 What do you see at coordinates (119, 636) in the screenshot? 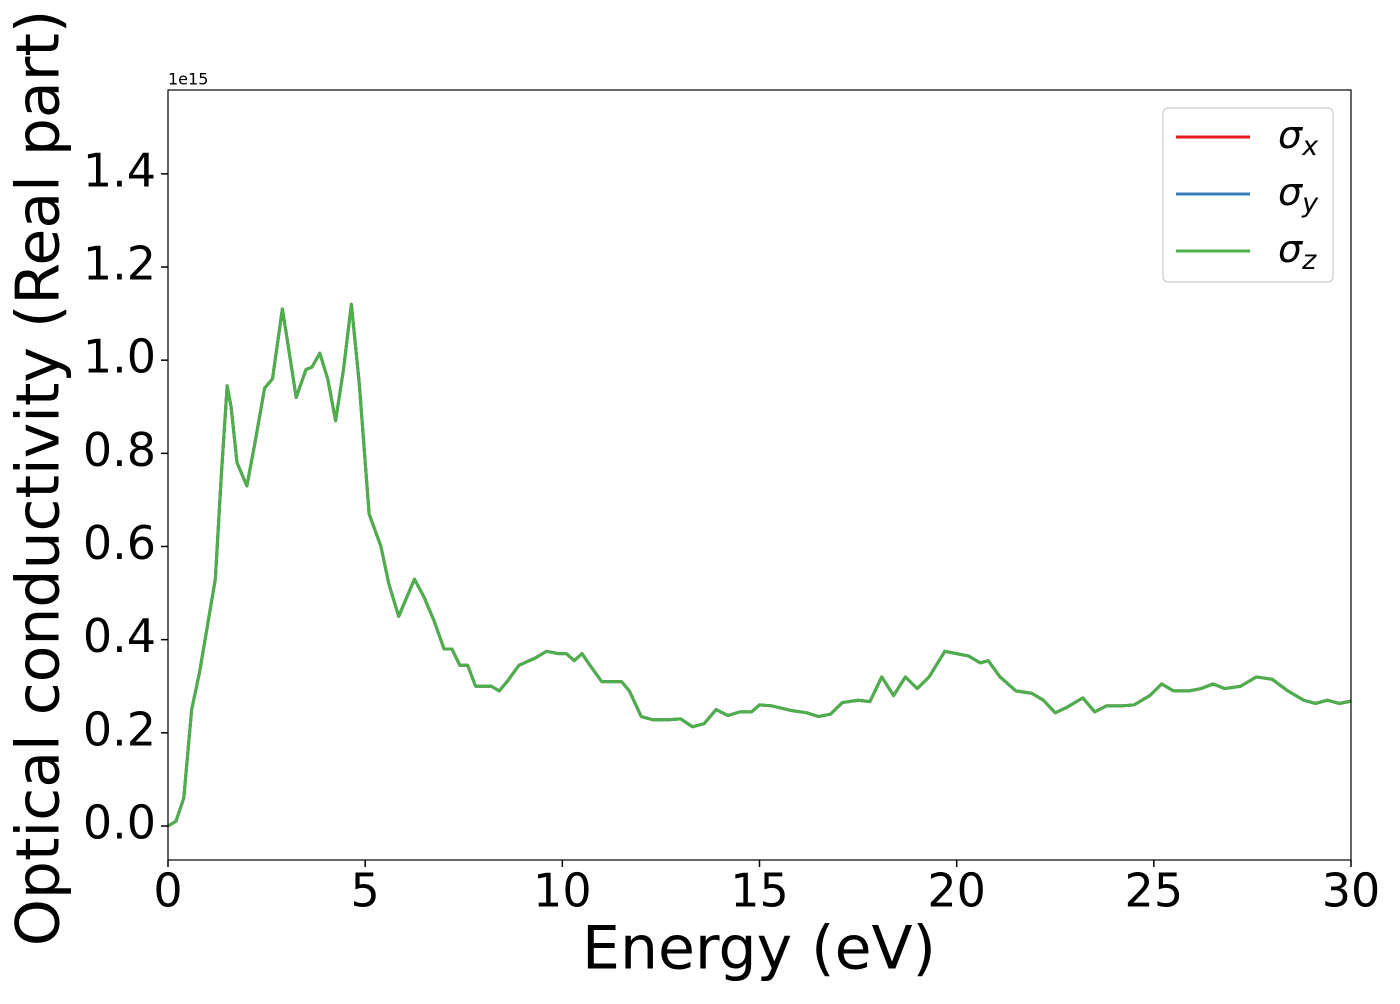
I see `y-tick-label: 0.4` at bounding box center [119, 636].